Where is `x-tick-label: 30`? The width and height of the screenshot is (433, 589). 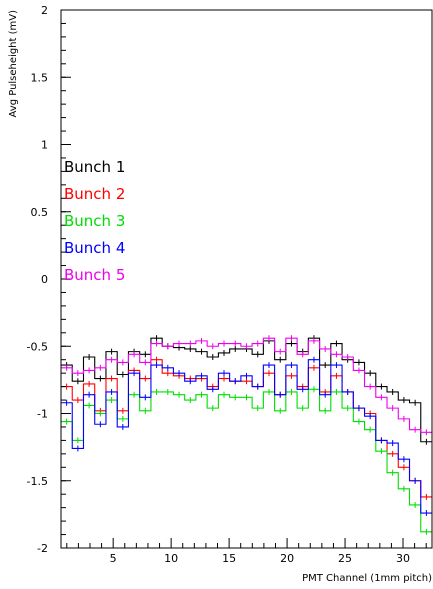
x-tick-label: 30 is located at coordinates (403, 558).